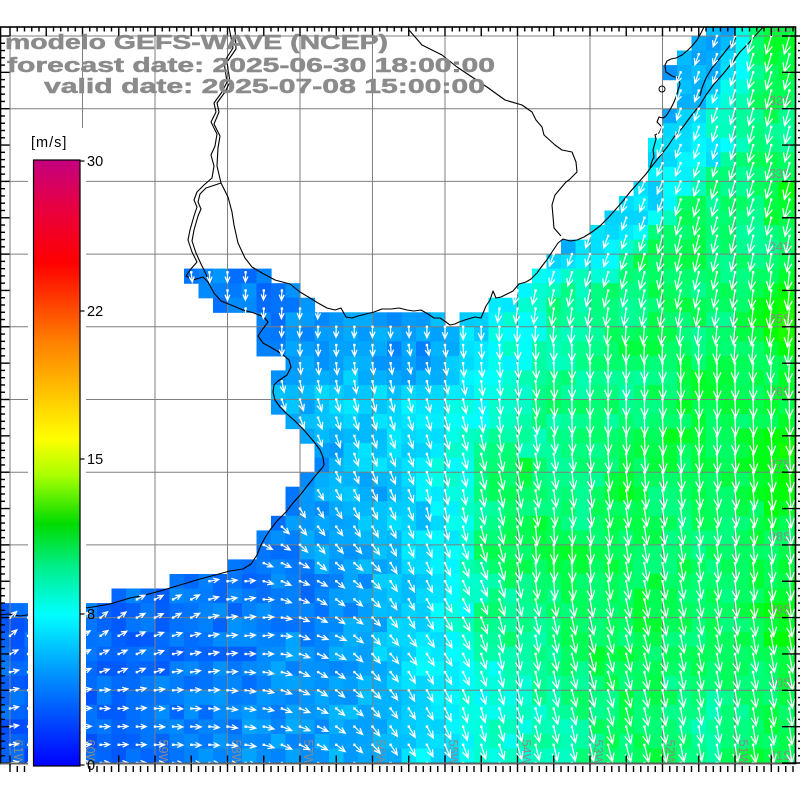 This screenshot has height=800, width=800. What do you see at coordinates (196, 43) in the screenshot?
I see `svg-text: modelo GEFS-WAVE (NCEP)` at bounding box center [196, 43].